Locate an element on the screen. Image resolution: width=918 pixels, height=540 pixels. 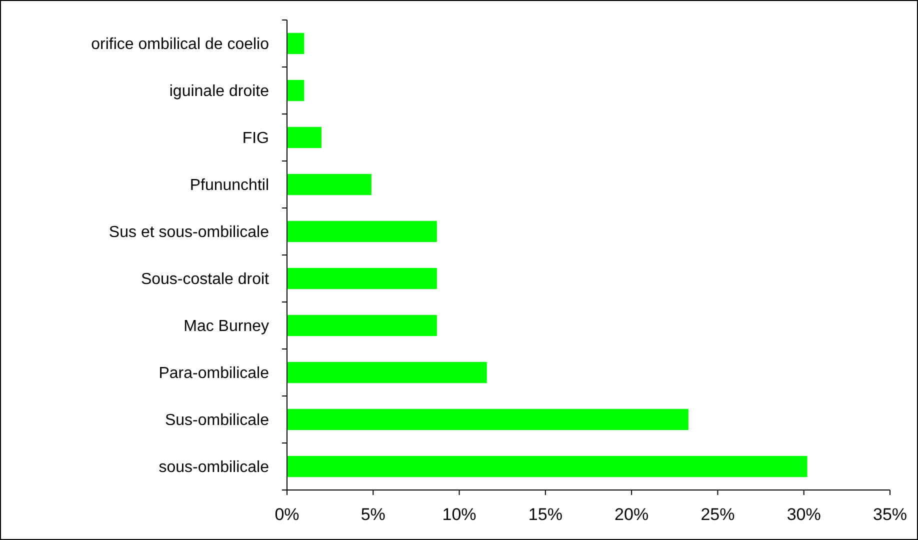
y-tick-label: Sous-costale droit is located at coordinates (205, 279).